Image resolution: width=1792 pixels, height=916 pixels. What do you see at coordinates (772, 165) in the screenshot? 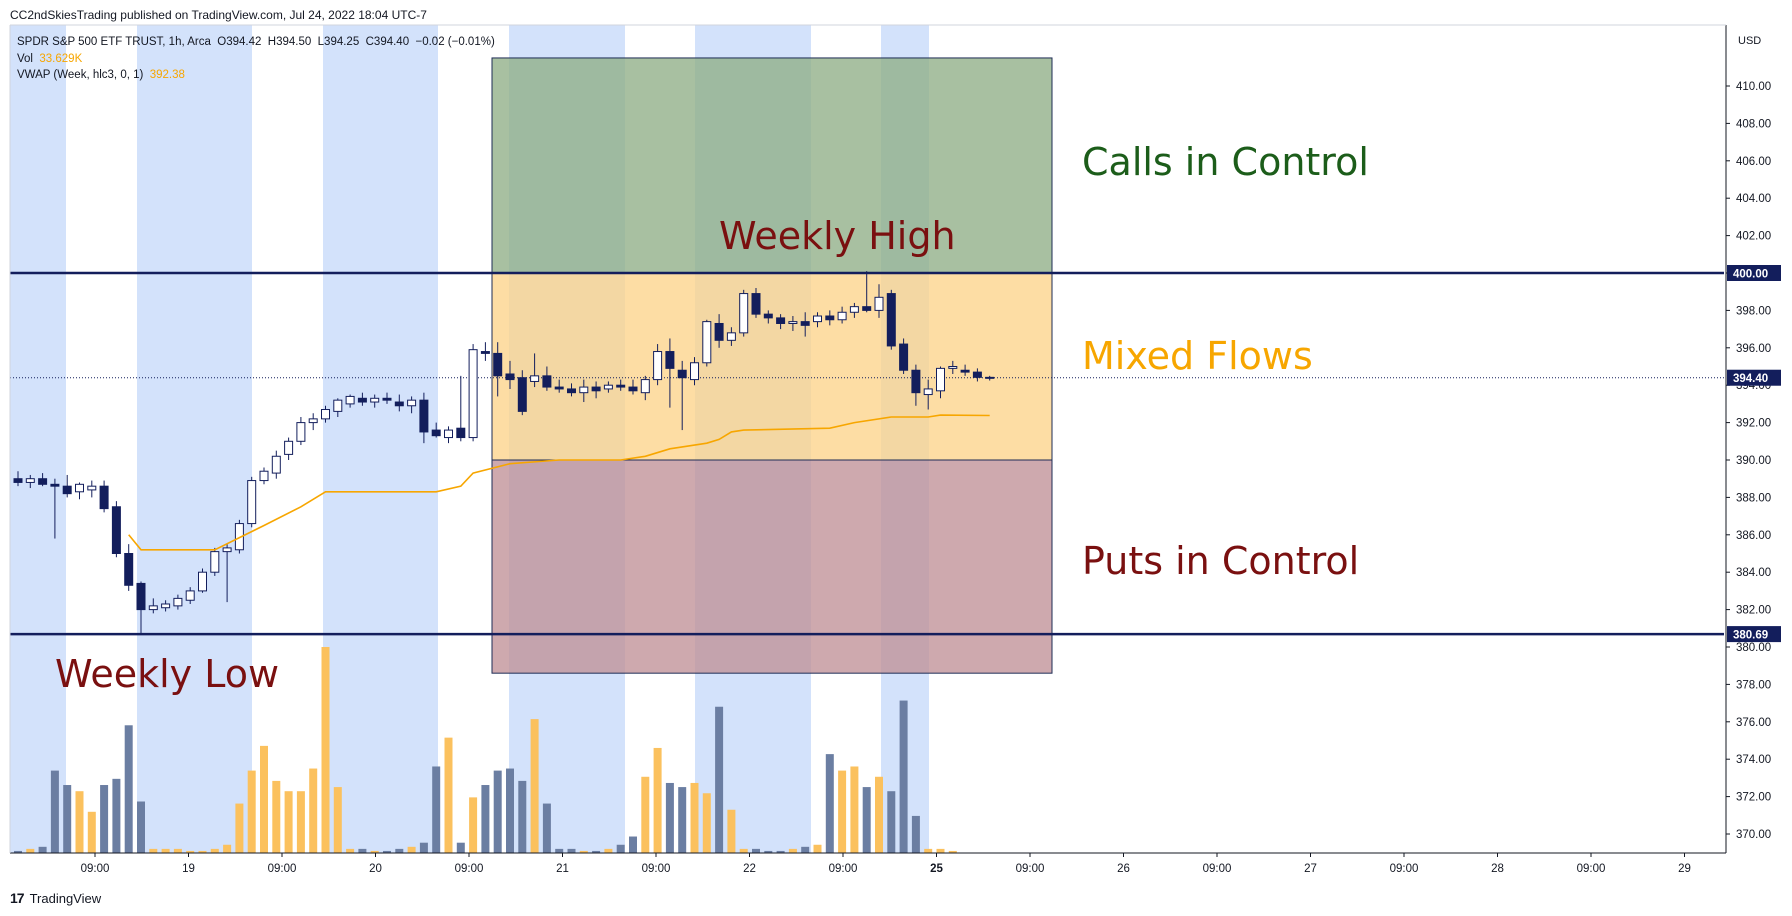
I see `zone-calls-in-control` at bounding box center [772, 165].